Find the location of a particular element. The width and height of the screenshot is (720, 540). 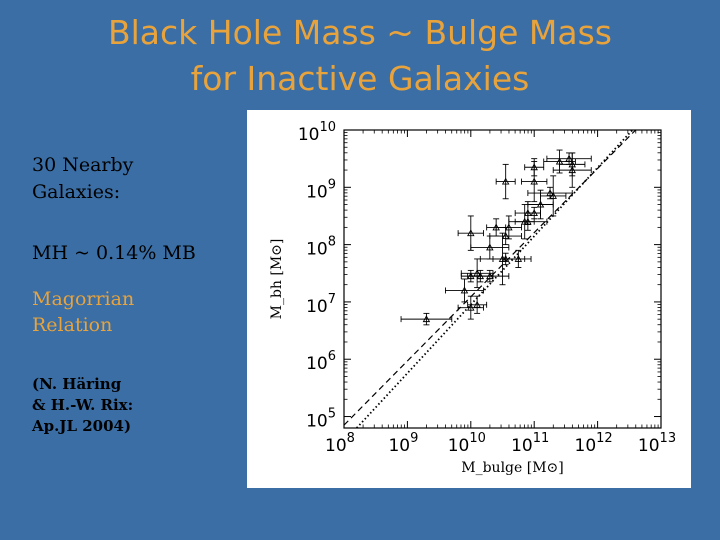

x-tick-label: 10¹⁰ is located at coordinates (467, 443).